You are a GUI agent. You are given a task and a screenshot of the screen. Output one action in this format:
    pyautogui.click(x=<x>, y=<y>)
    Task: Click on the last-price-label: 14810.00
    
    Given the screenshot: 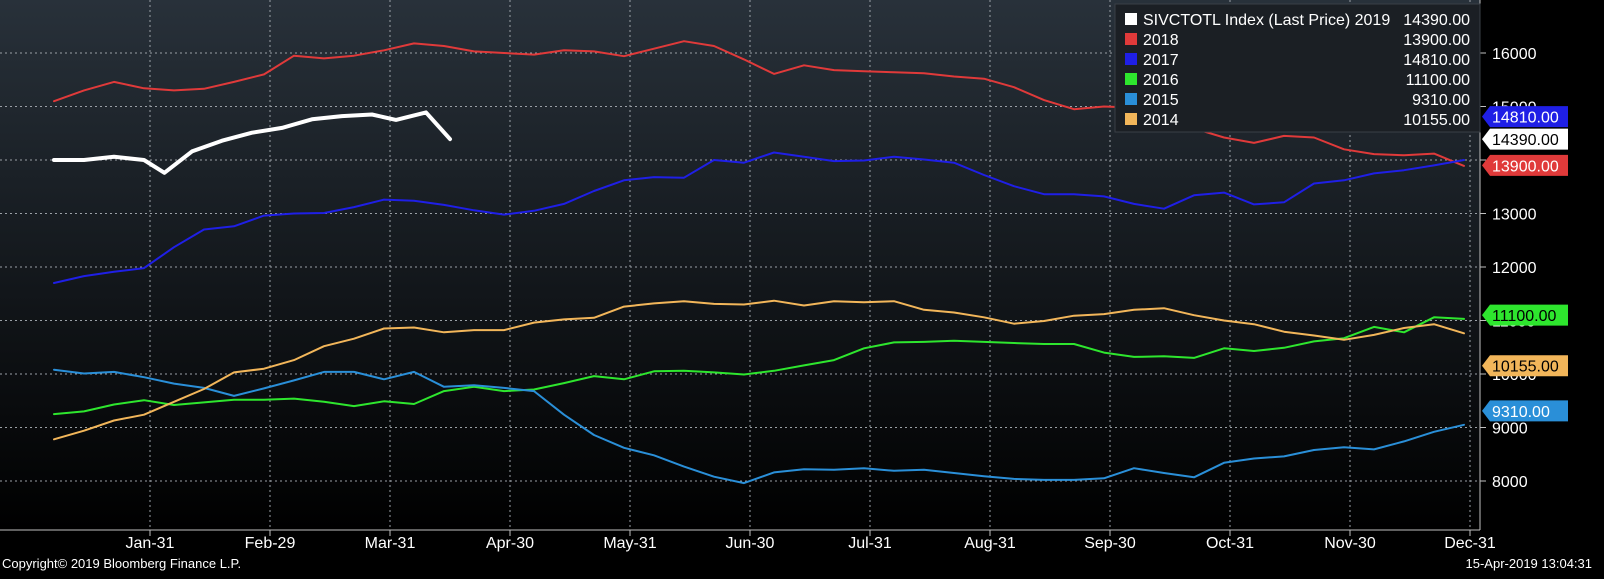 What is the action you would take?
    pyautogui.click(x=1525, y=118)
    